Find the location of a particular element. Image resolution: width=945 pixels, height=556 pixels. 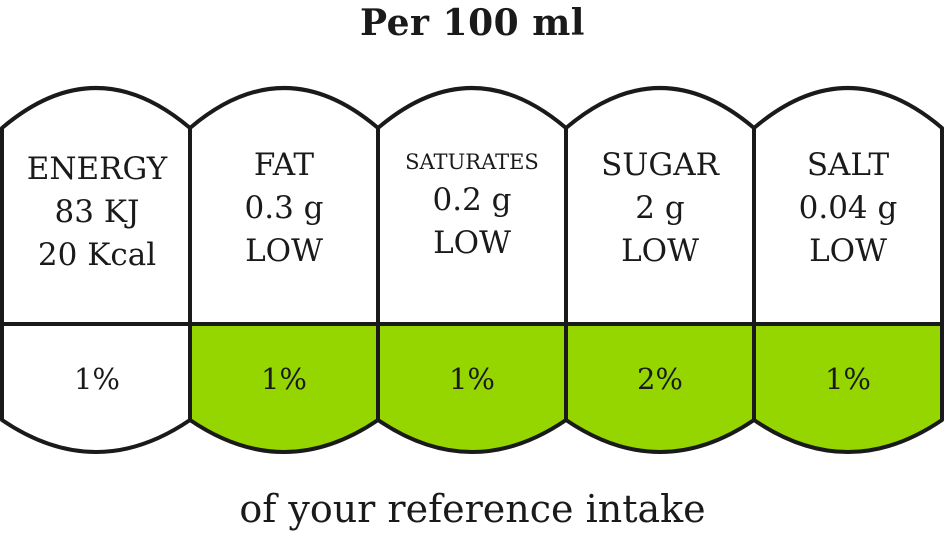

pill-fat-text: FAT 0.3 g LOW is located at coordinates (284, 208).